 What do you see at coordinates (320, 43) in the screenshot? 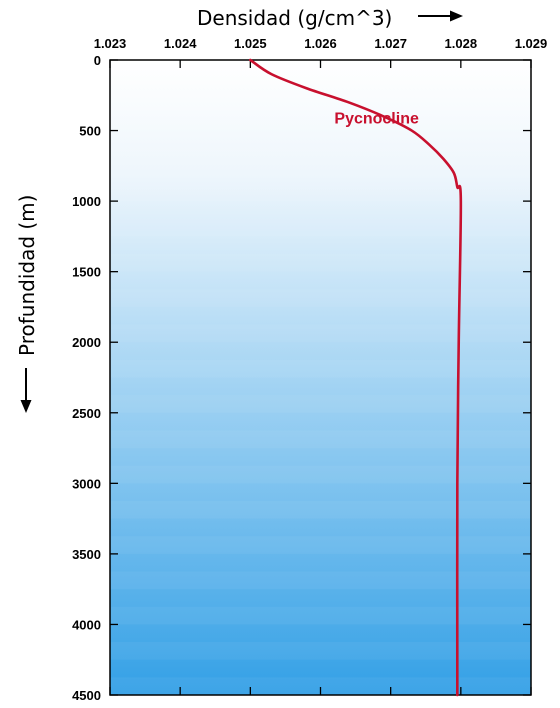
I see `x-tick-label: 1.026` at bounding box center [320, 43].